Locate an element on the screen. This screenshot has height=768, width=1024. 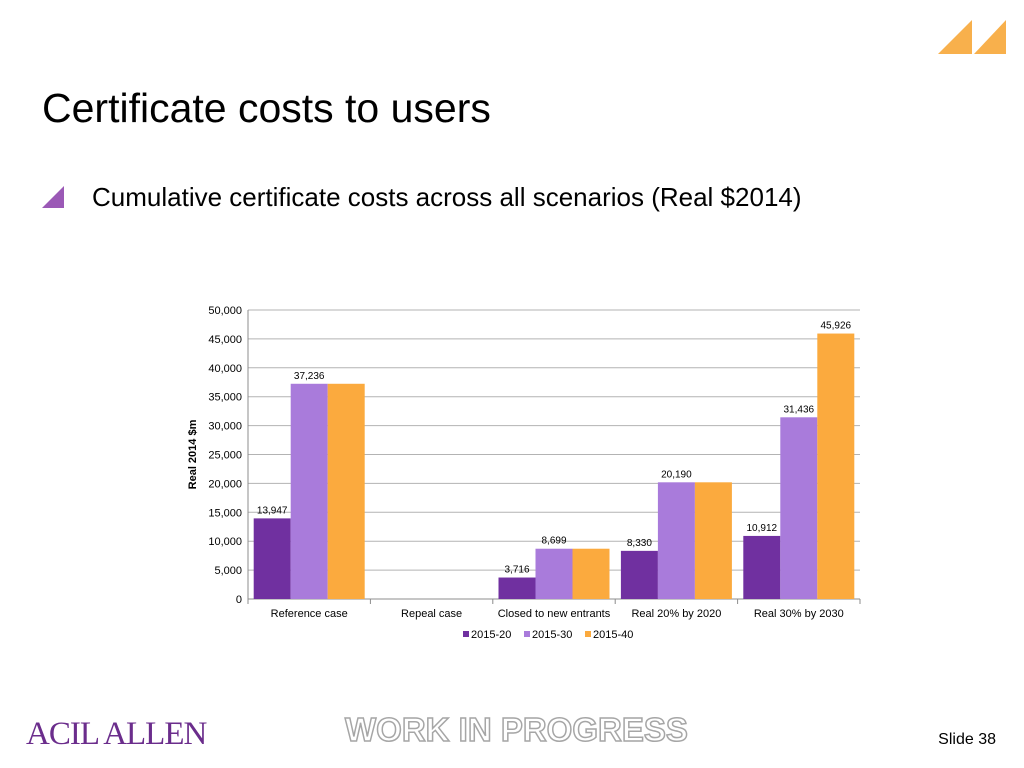
data-label: 10,912 is located at coordinates (762, 528).